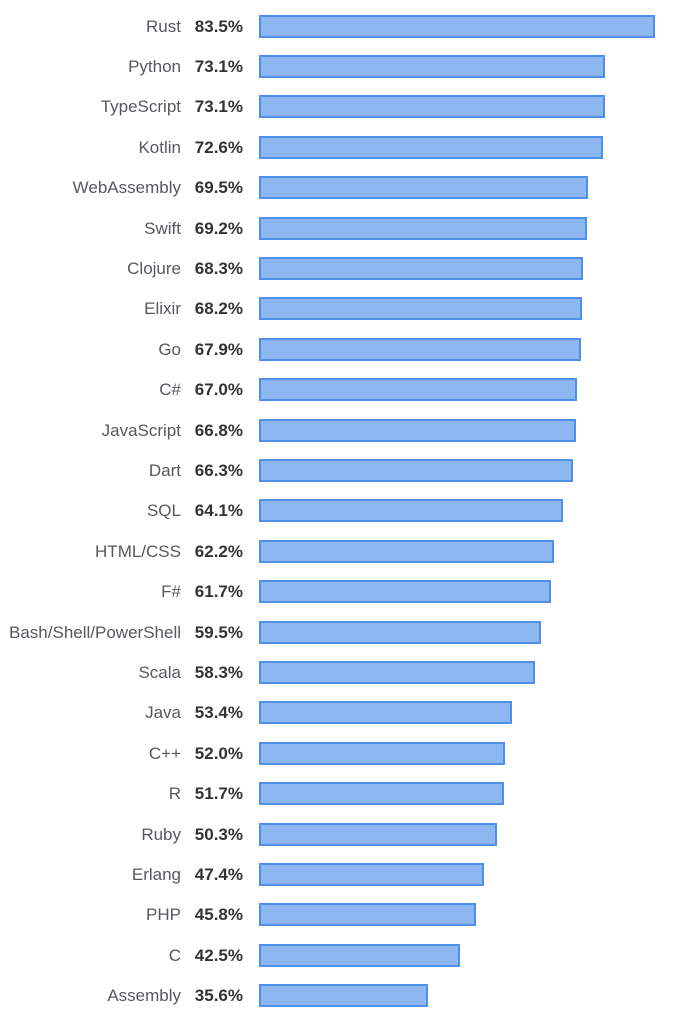 The width and height of the screenshot is (679, 1024). What do you see at coordinates (218, 26) in the screenshot?
I see `value-label: 83.5%` at bounding box center [218, 26].